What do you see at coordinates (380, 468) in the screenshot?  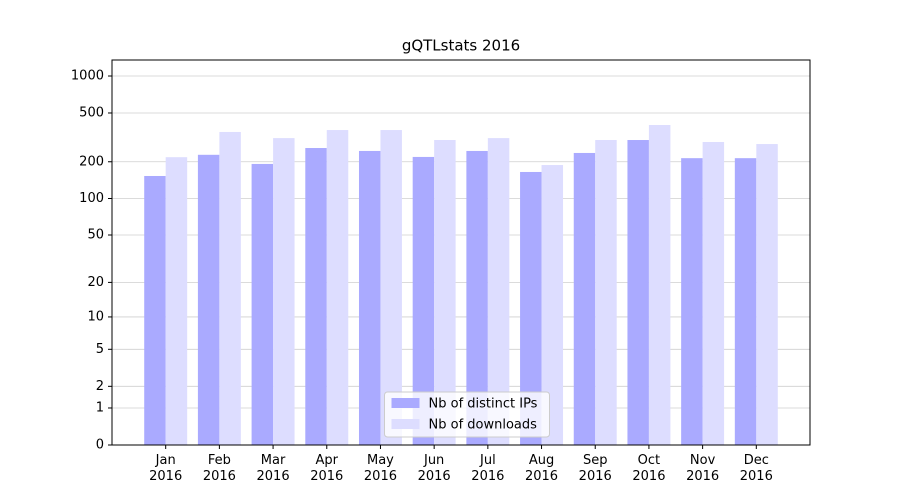 I see `x-tick-label: May 2016` at bounding box center [380, 468].